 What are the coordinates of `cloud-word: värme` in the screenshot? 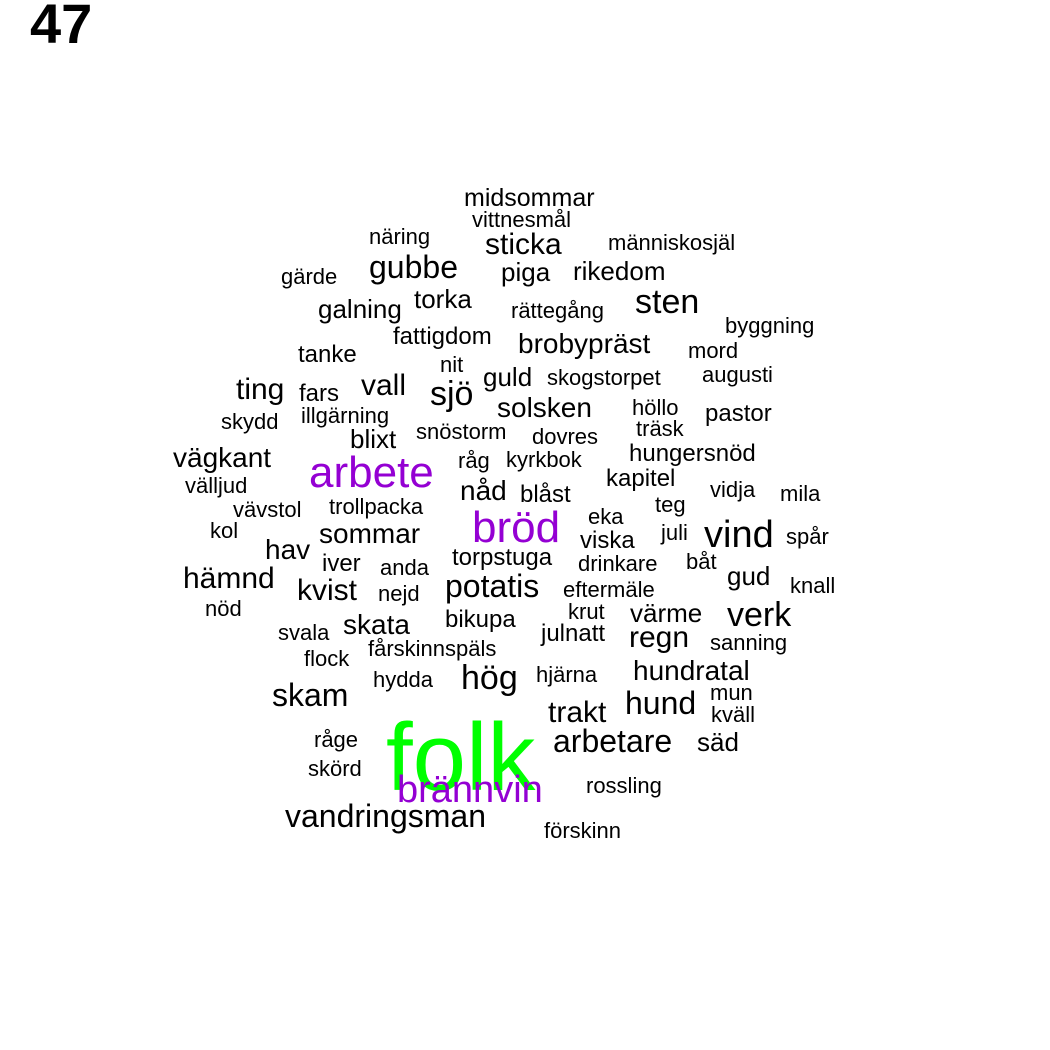 It's located at (666, 613).